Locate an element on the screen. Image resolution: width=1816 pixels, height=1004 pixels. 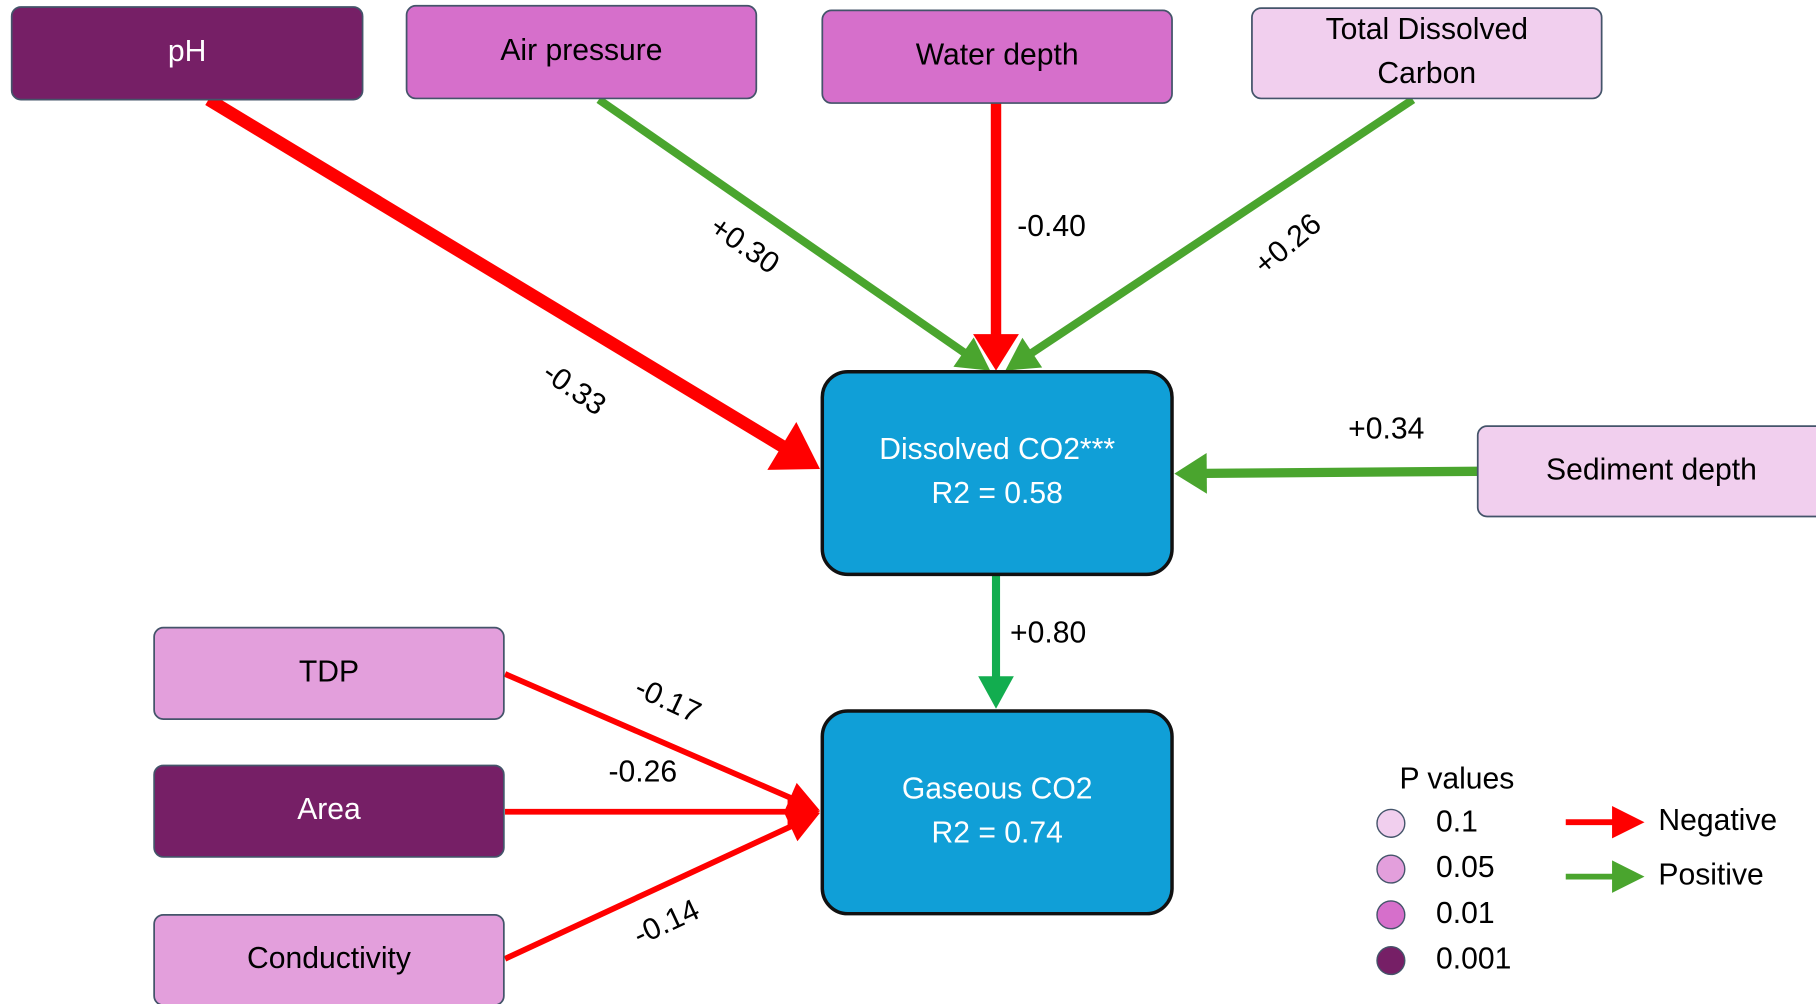
node-label: Conductivity is located at coordinates (329, 958).